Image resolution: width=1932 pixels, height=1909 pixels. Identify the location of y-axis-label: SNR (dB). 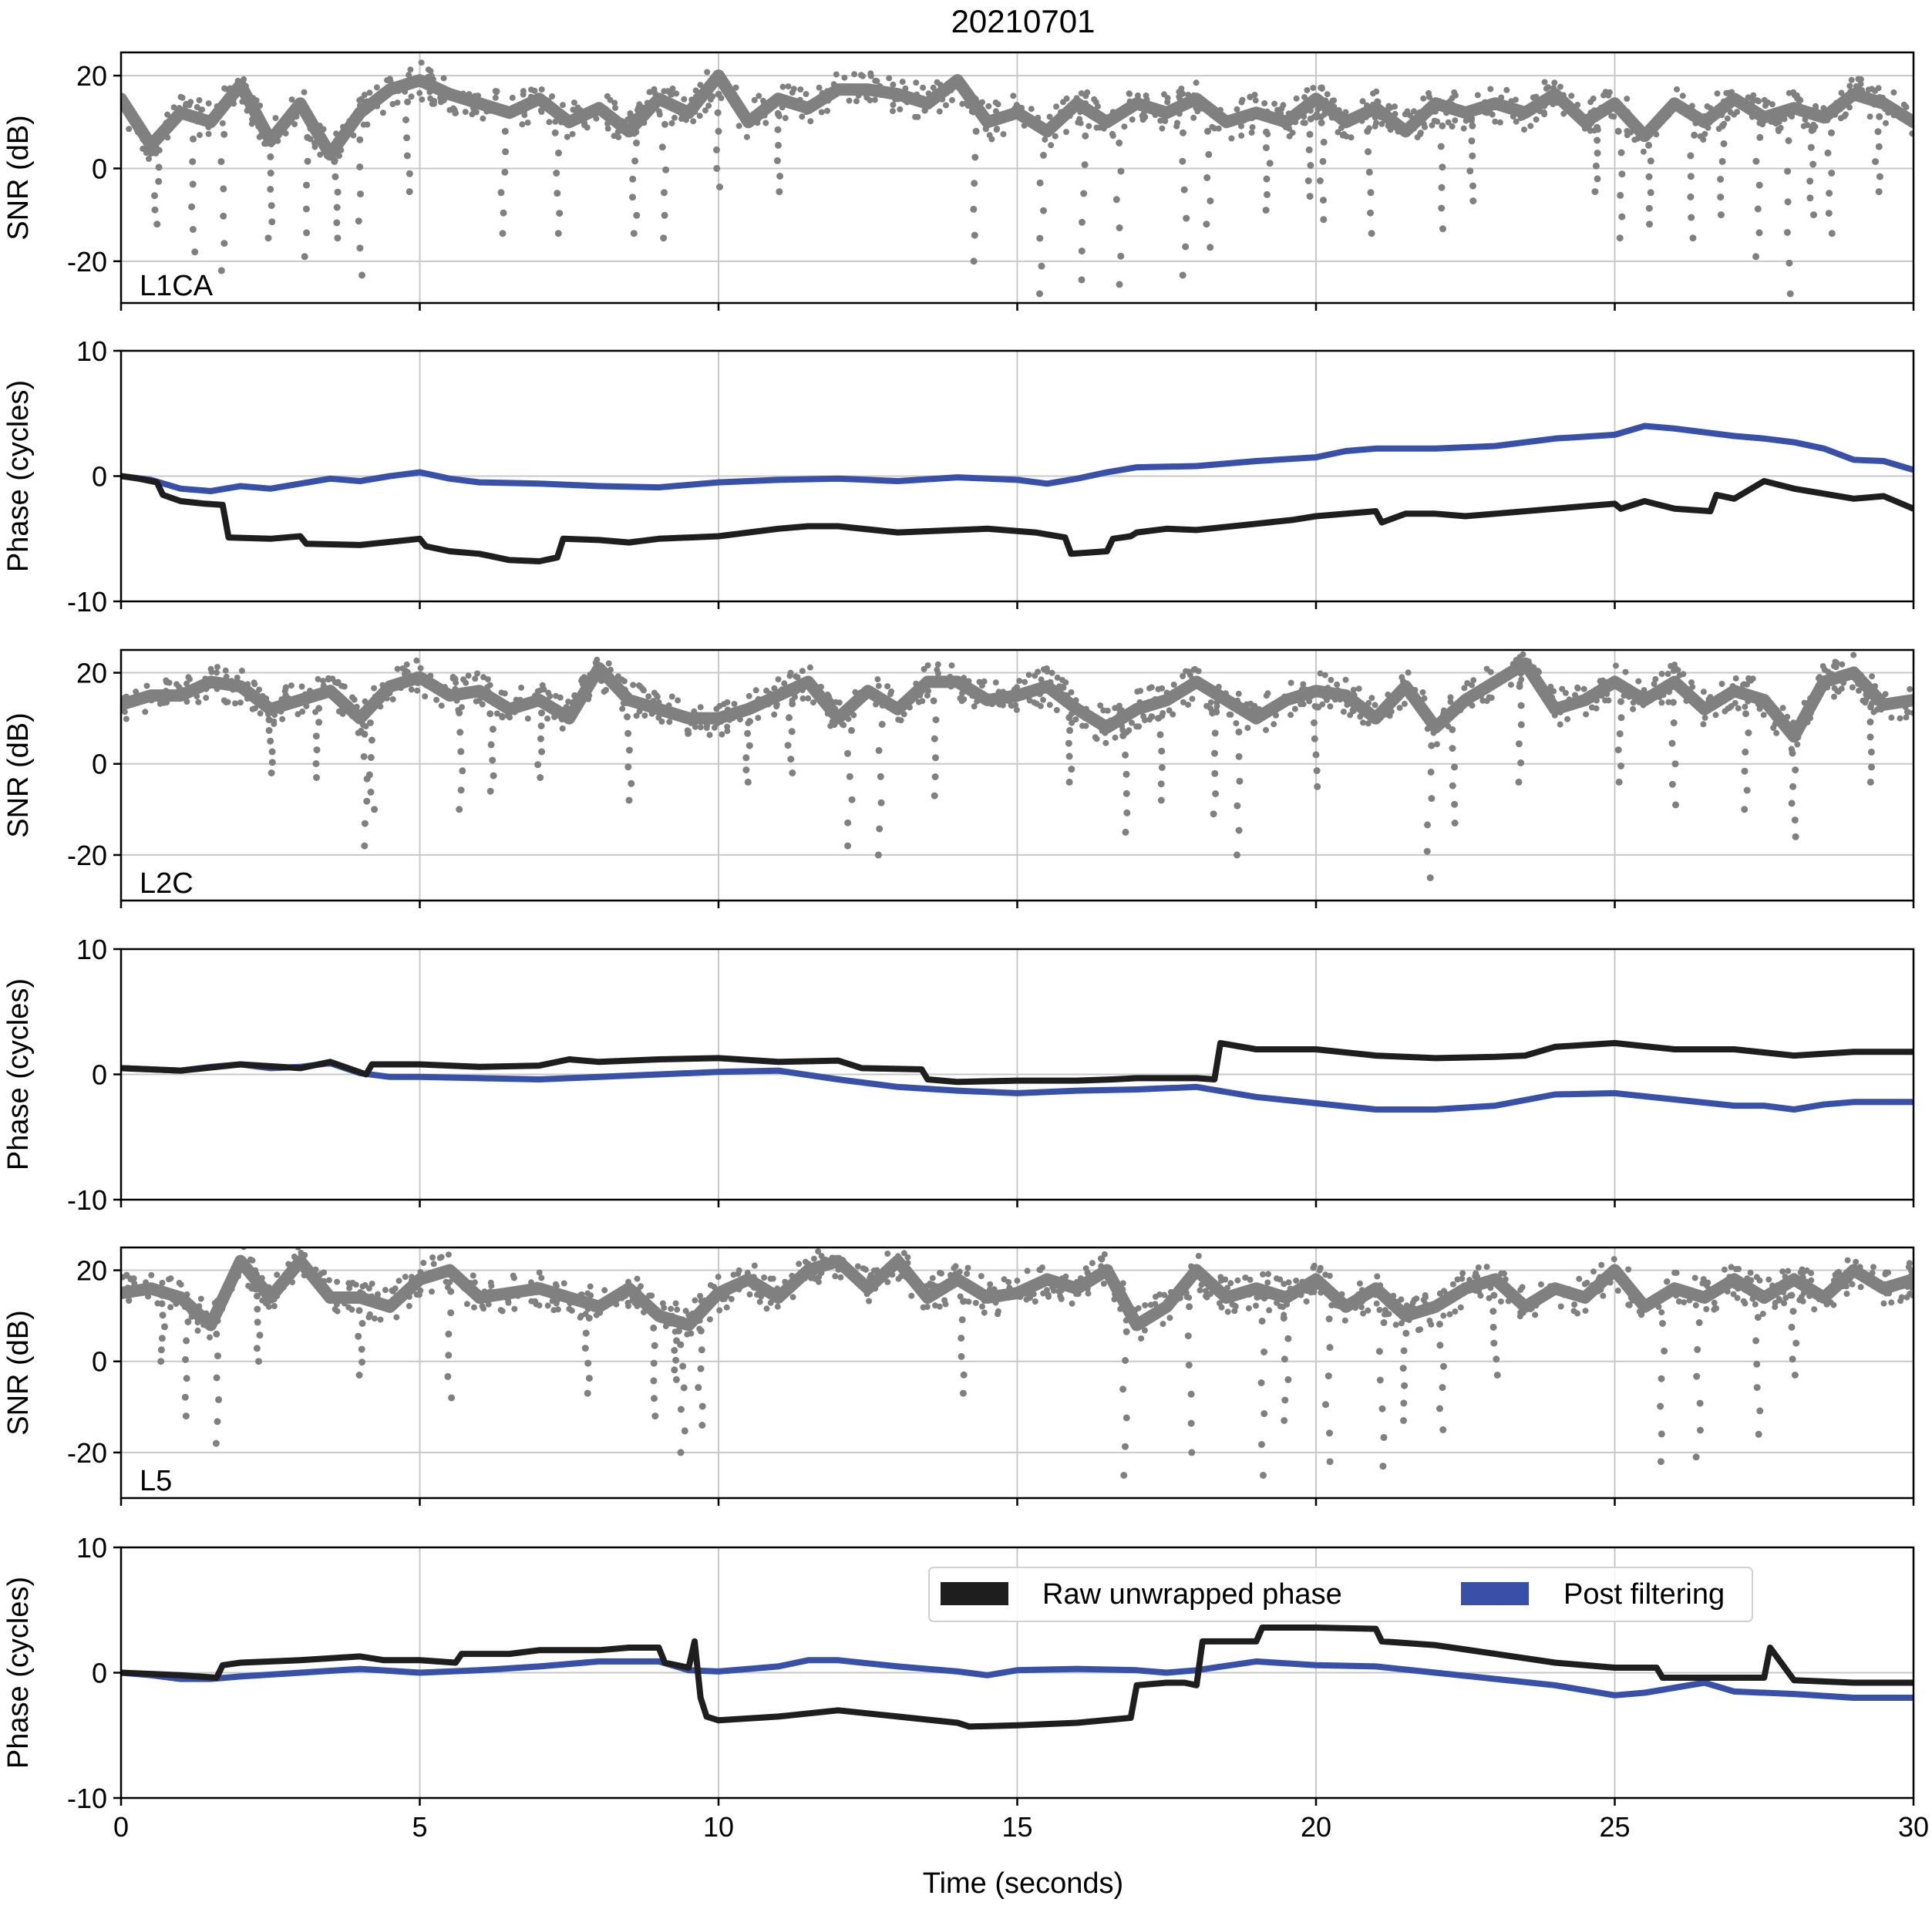
(18, 1373).